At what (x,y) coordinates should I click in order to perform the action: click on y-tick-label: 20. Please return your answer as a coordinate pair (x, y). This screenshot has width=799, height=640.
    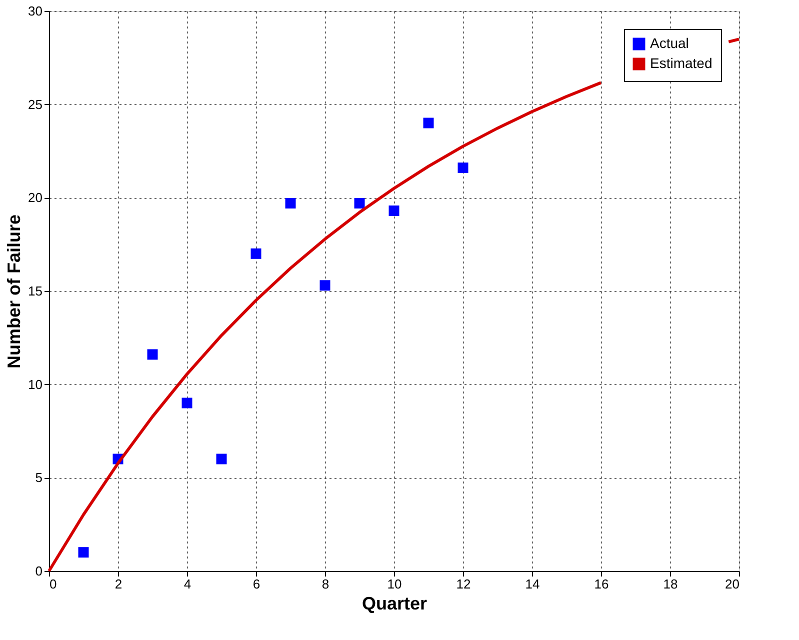
    Looking at the image, I should click on (35, 198).